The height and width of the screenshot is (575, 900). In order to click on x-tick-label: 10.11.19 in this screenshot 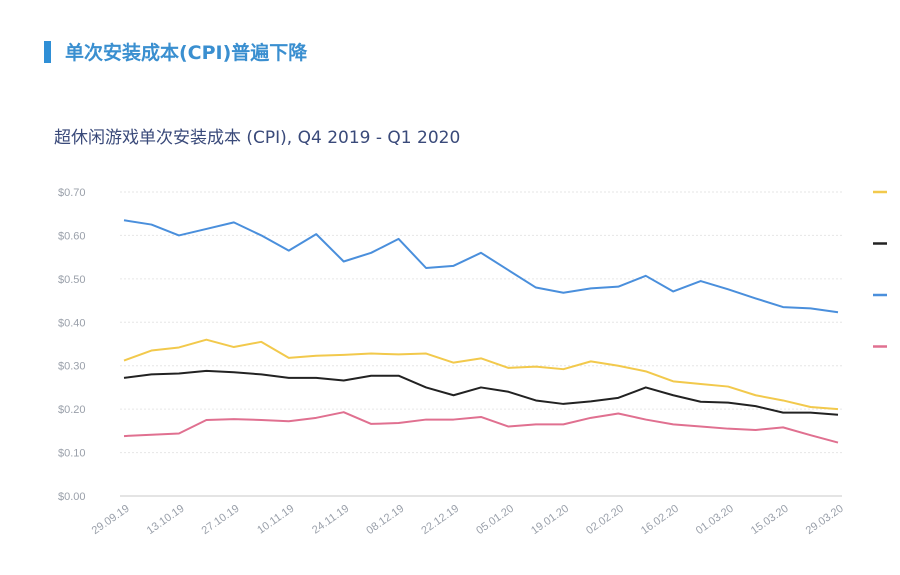, I will do `click(275, 520)`.